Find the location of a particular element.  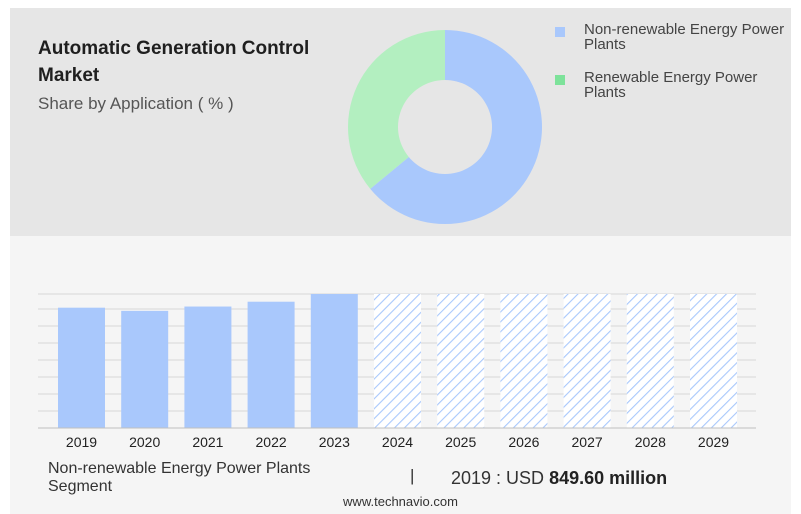

x-tick-label-2027: 2027 is located at coordinates (587, 442).